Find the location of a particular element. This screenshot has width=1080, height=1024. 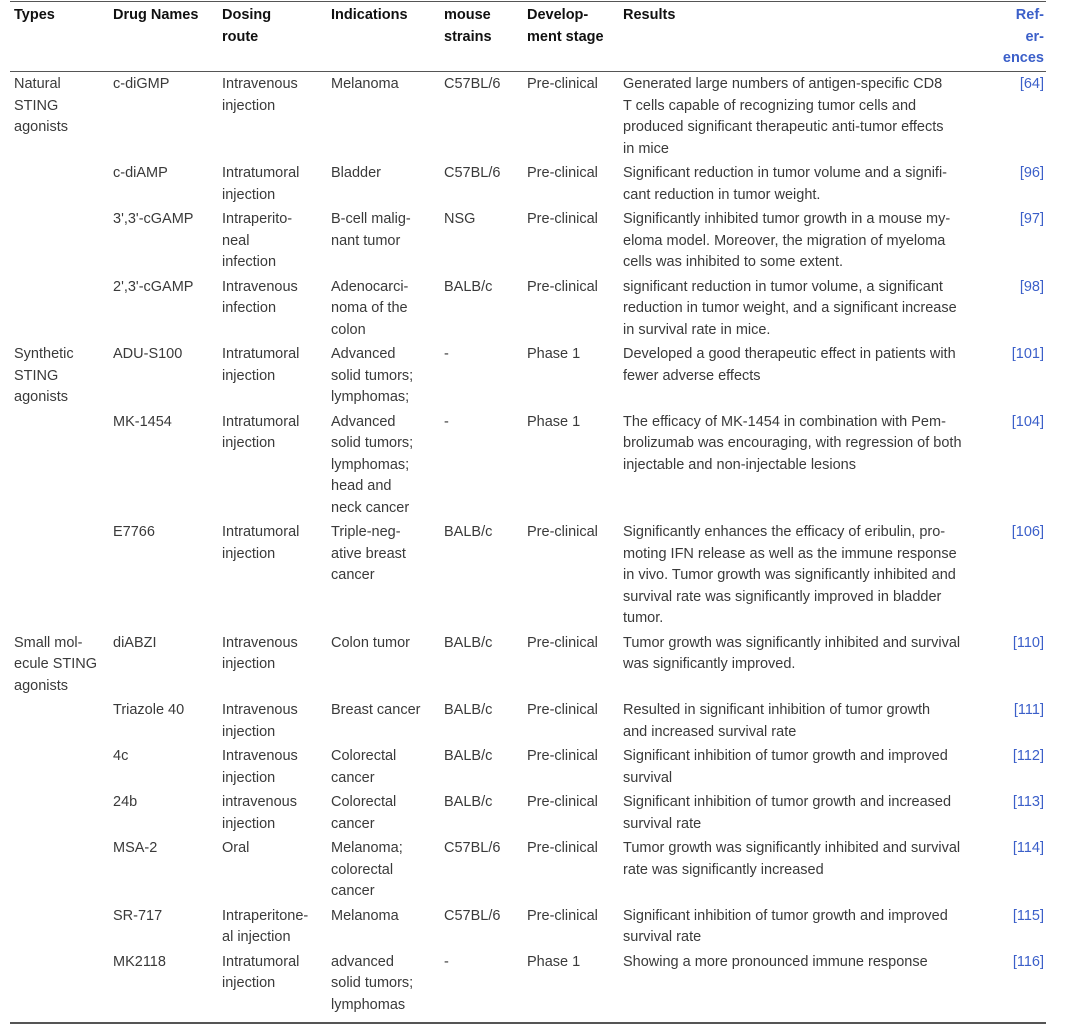

header-cell: Results is located at coordinates (649, 15).